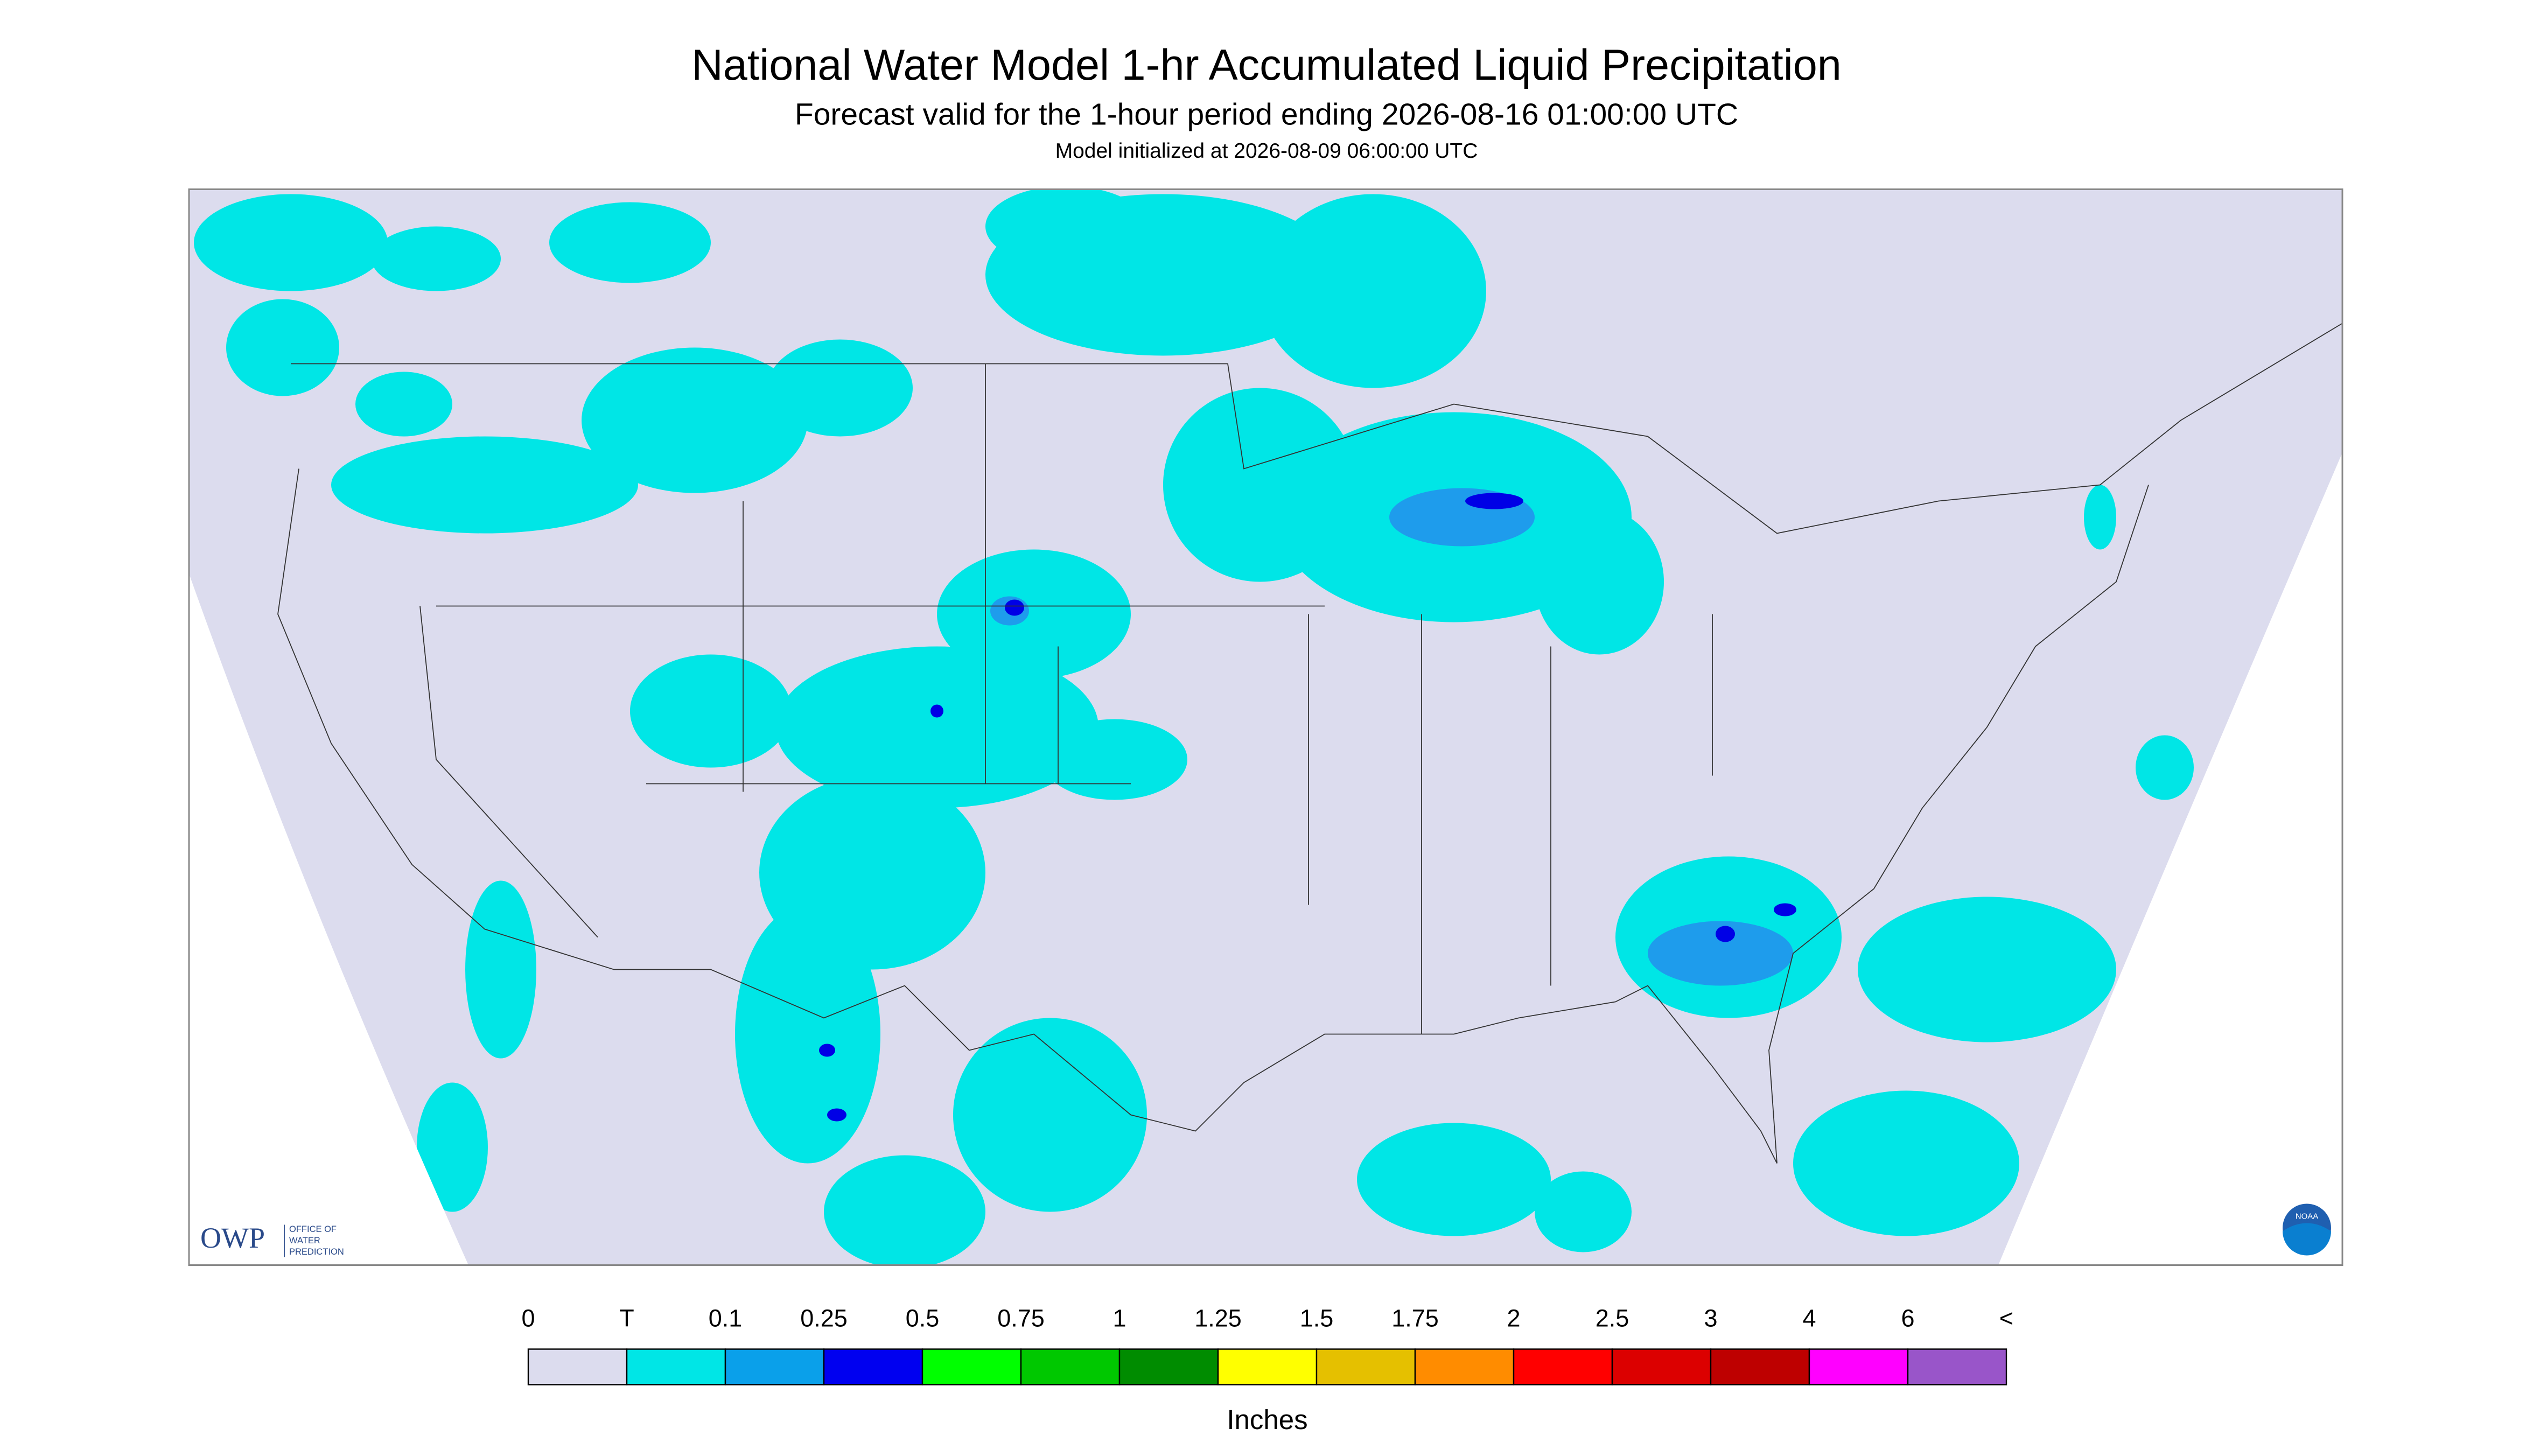  I want to click on owp-logo-caption: OFFICE OF, so click(313, 1229).